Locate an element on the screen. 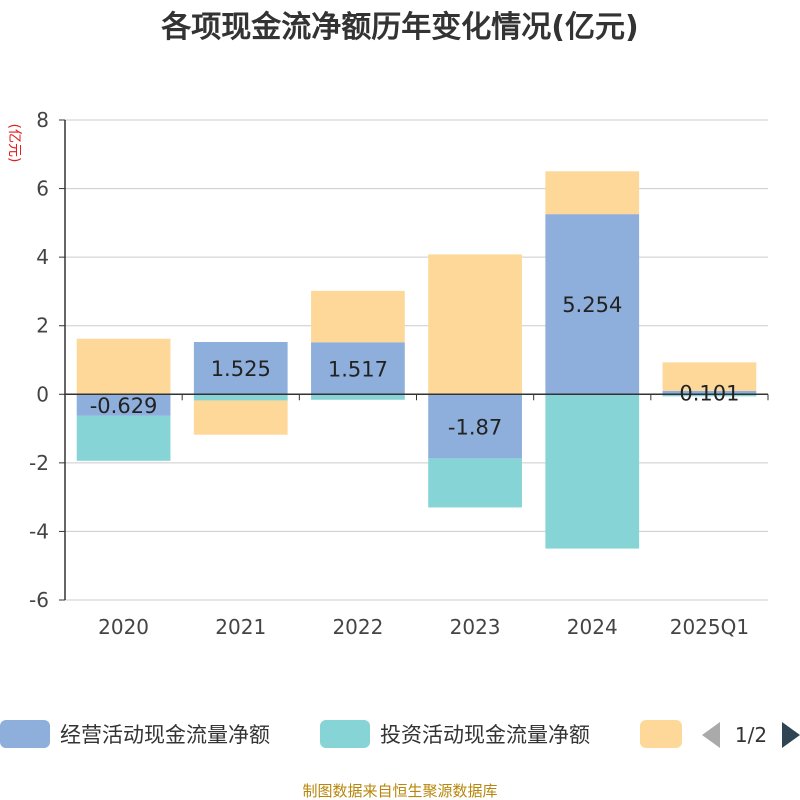 This screenshot has height=800, width=800. y-tick-label: 6 is located at coordinates (42, 189).